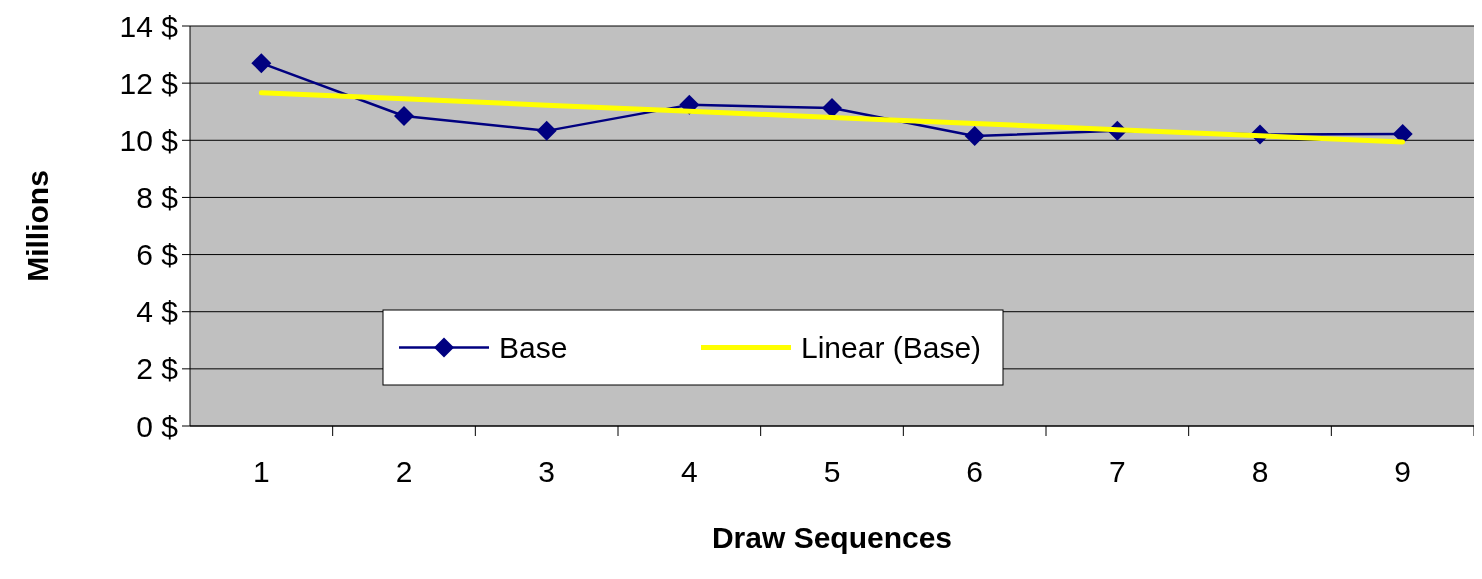 The height and width of the screenshot is (579, 1482). I want to click on x-tick-label: 8, so click(1260, 471).